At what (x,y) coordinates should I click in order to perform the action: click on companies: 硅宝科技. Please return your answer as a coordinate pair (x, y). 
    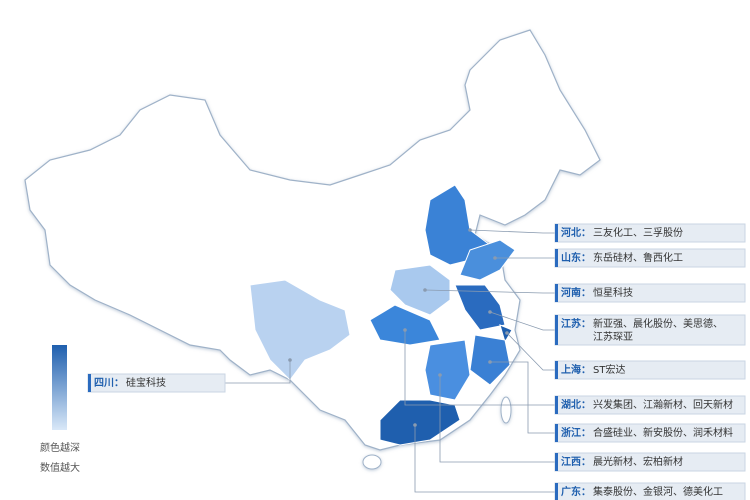
    Looking at the image, I should click on (146, 382).